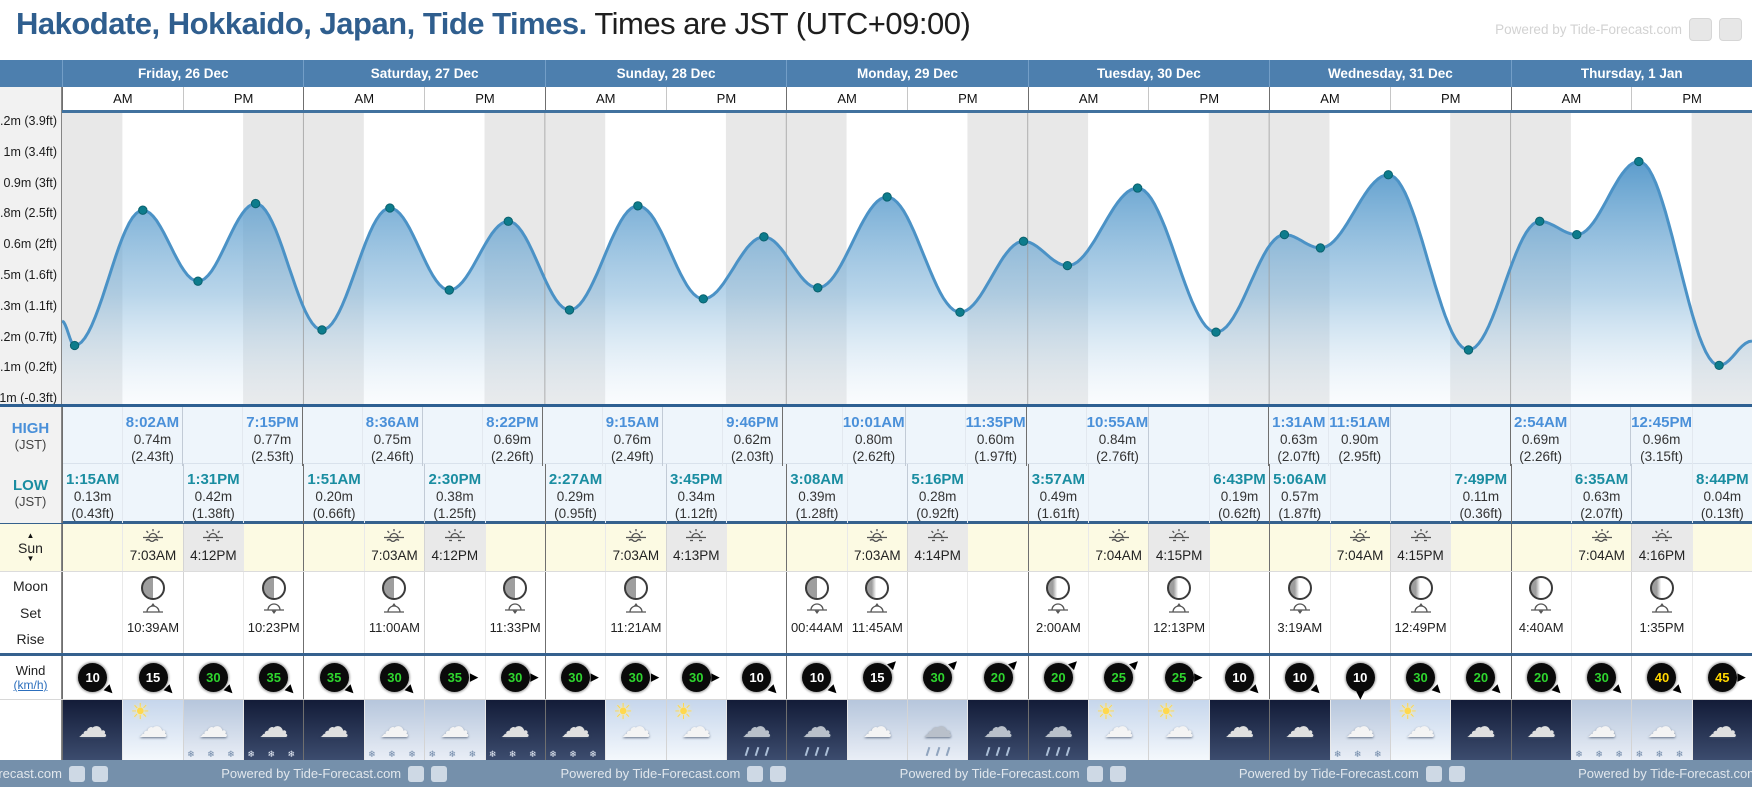 This screenshot has width=1752, height=787. Describe the element at coordinates (122, 98) in the screenshot. I see `halfday-am-0: AM` at that location.